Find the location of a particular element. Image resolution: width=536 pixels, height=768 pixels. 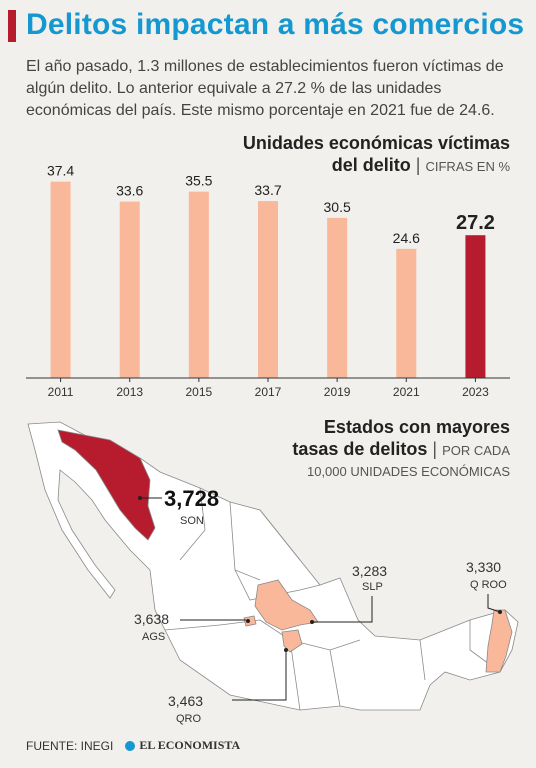

callout-qro-code: QRO is located at coordinates (189, 719).